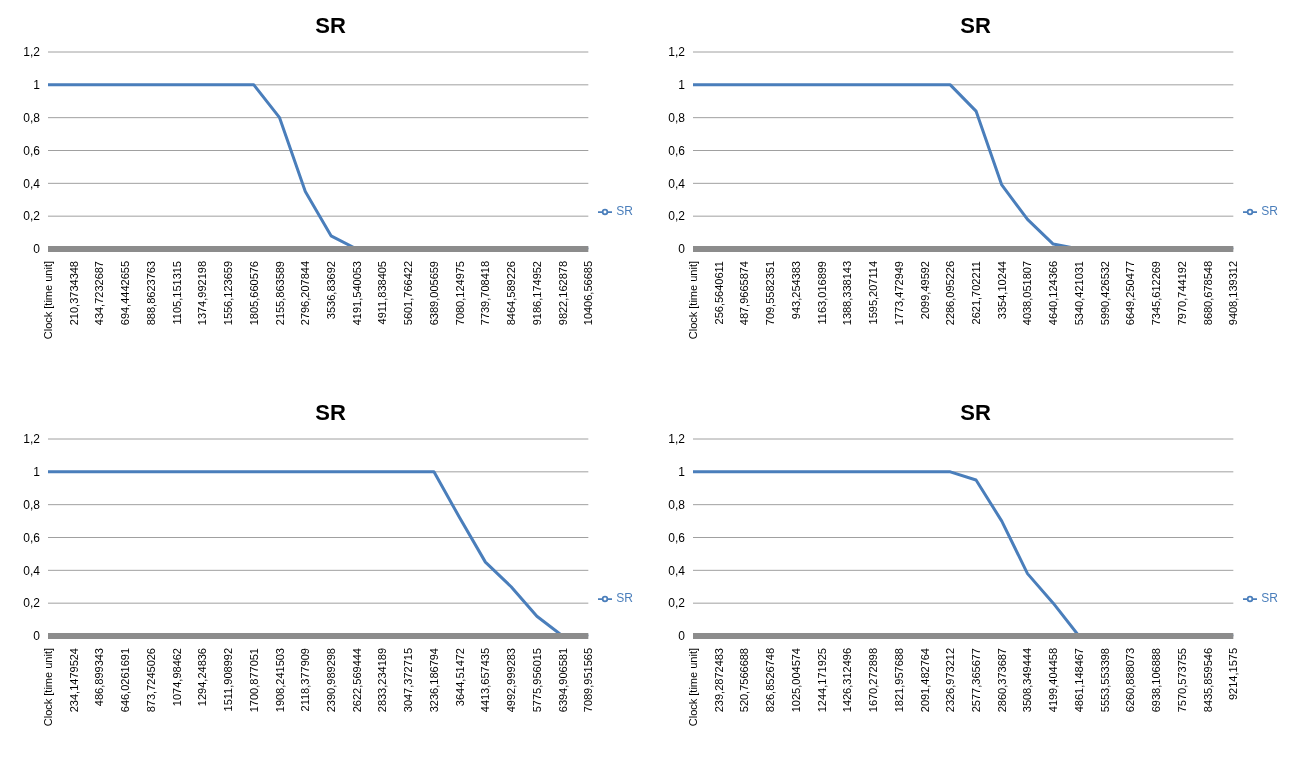  Describe the element at coordinates (511, 680) in the screenshot. I see `x-tick-label: 4992,999283` at that location.